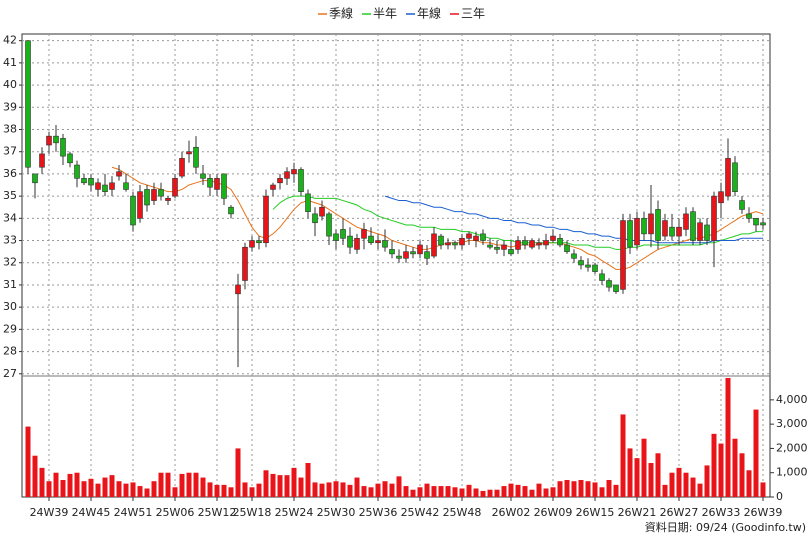  What do you see at coordinates (10, 128) in the screenshot?
I see `y-tick-label: 38` at bounding box center [10, 128].